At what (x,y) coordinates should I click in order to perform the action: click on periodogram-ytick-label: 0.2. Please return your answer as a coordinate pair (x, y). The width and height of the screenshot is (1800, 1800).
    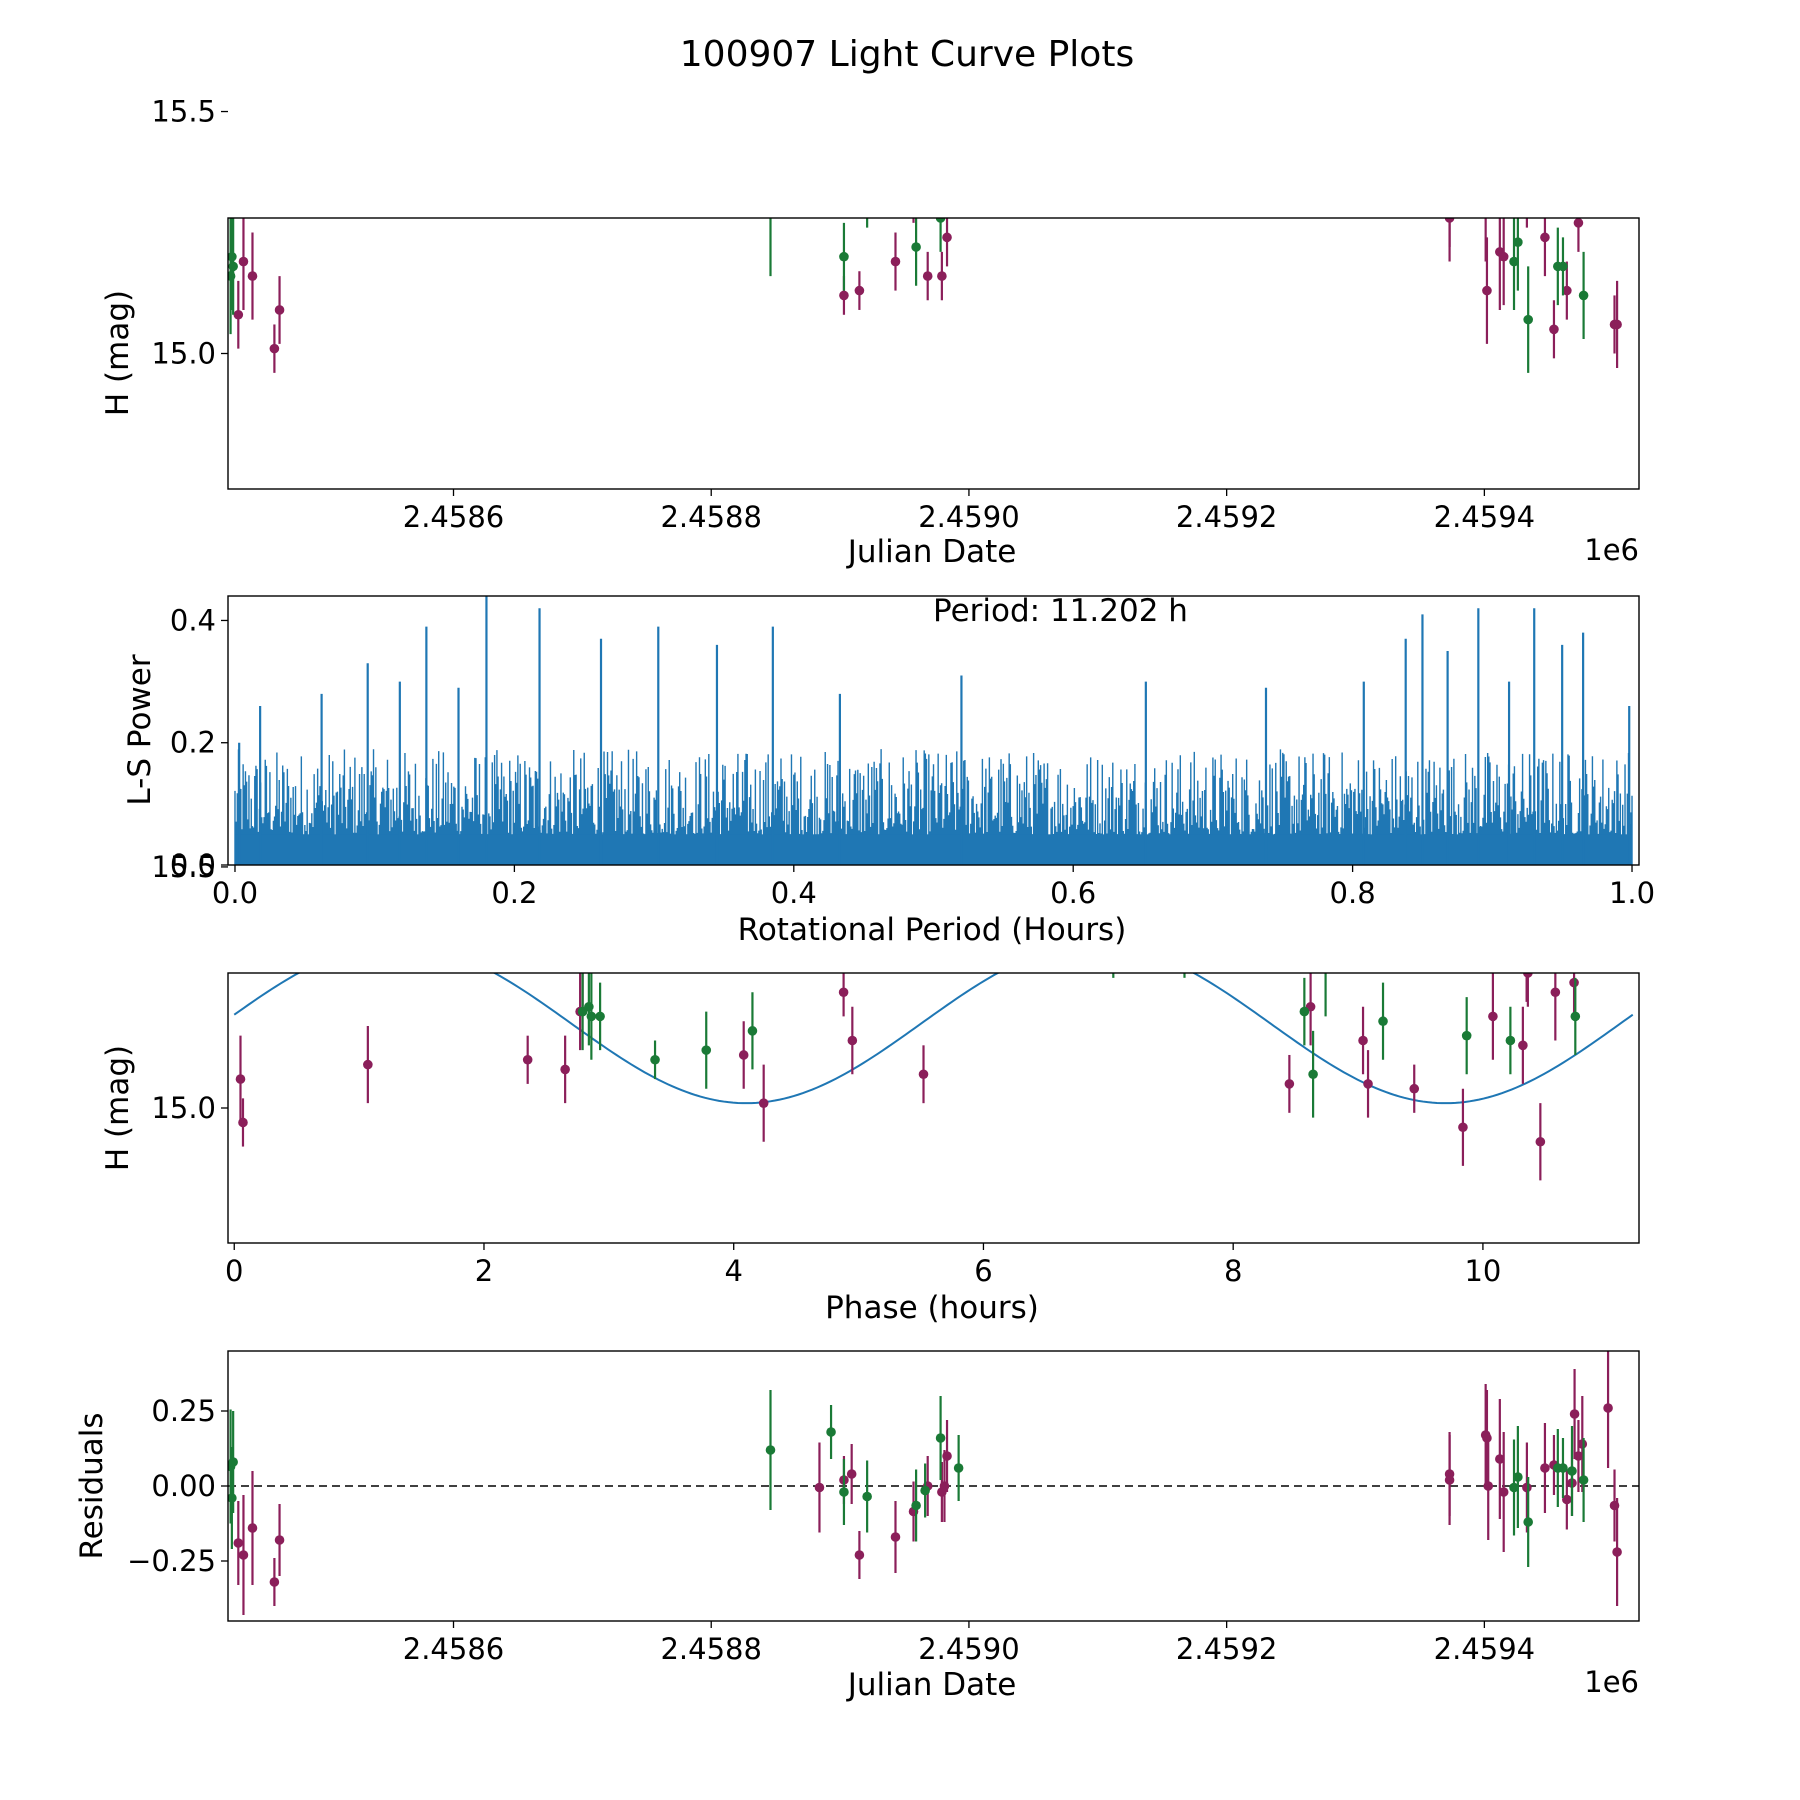
    Looking at the image, I should click on (193, 743).